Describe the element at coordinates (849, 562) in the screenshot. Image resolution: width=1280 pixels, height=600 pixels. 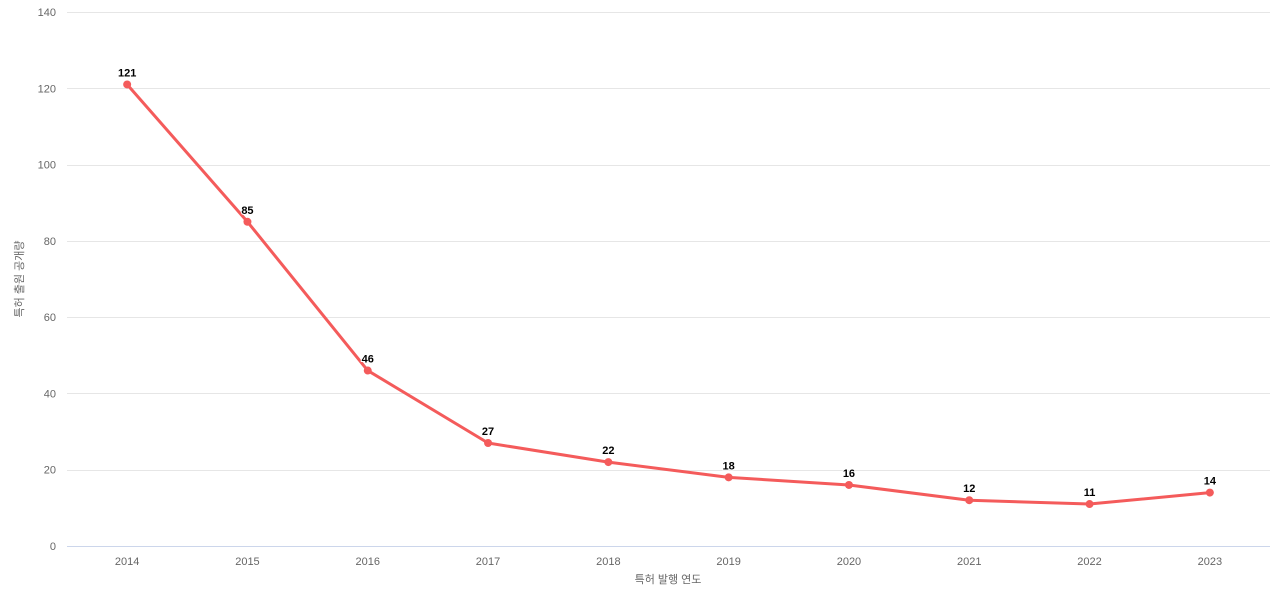
I see `x-tick-label: 2020` at that location.